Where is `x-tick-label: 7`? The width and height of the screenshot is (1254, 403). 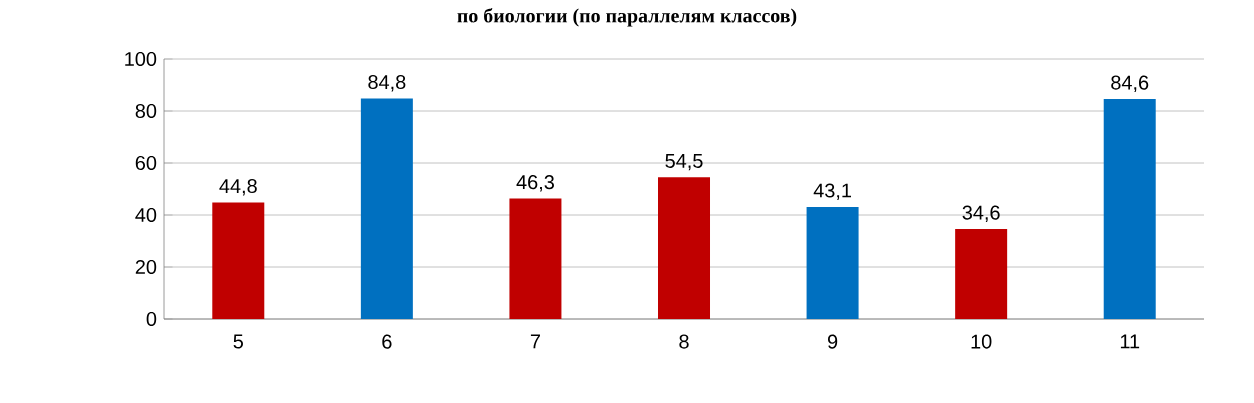
x-tick-label: 7 is located at coordinates (535, 341).